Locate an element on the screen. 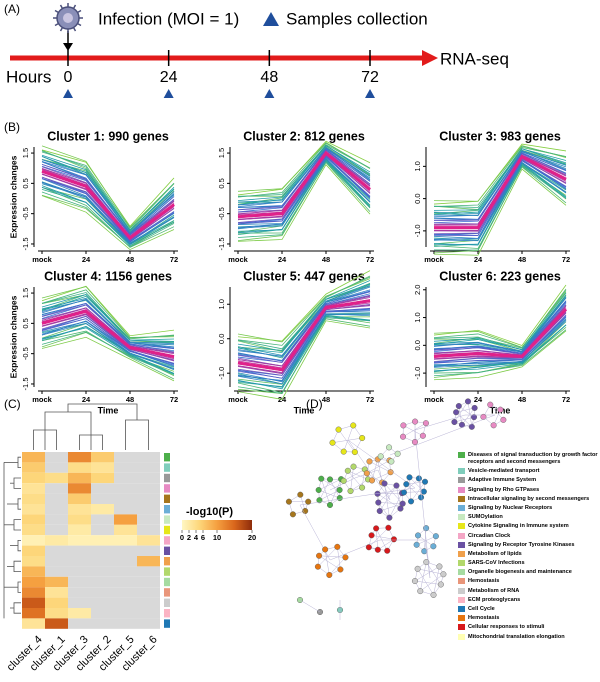 The image size is (600, 682). cluster-title: Cluster 6: 223 genes is located at coordinates (500, 276).